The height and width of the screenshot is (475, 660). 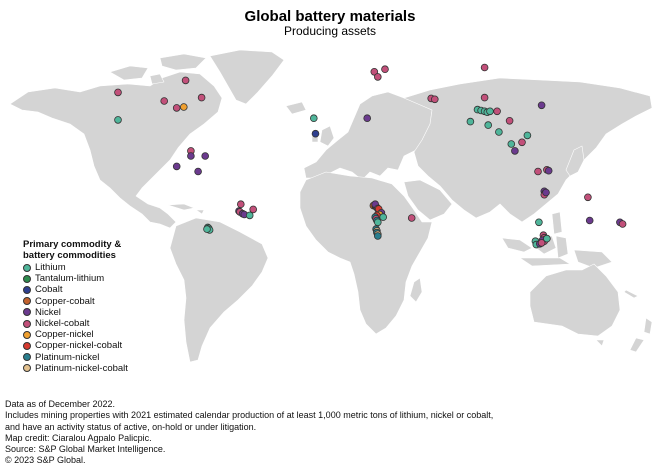 What do you see at coordinates (48, 312) in the screenshot?
I see `legend-label: Nickel` at bounding box center [48, 312].